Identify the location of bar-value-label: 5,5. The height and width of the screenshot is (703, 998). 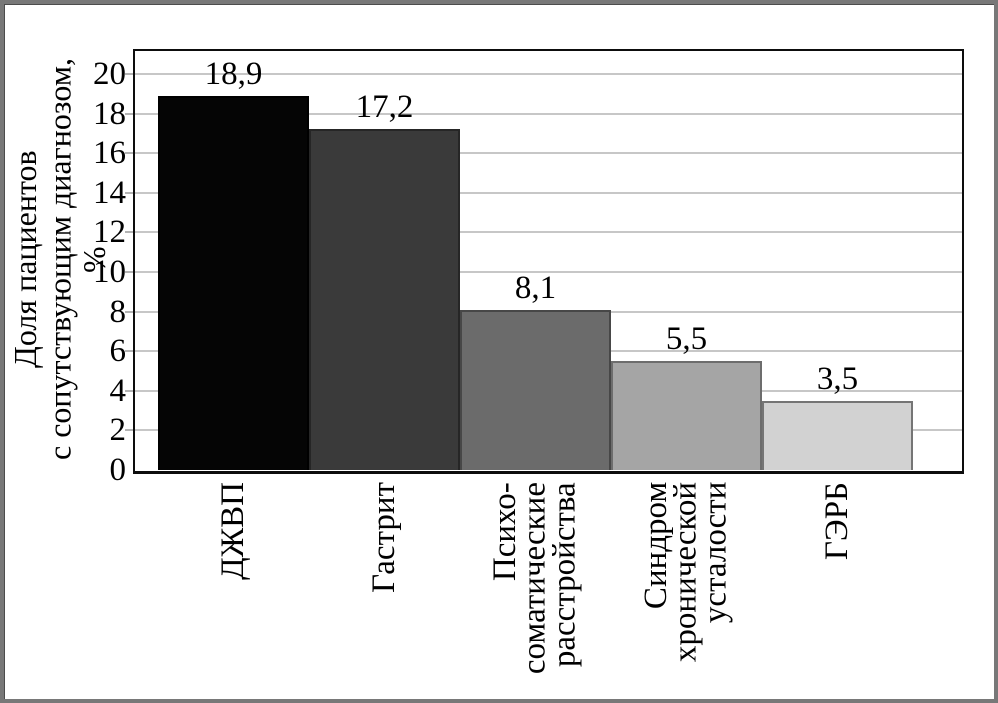
(686, 339).